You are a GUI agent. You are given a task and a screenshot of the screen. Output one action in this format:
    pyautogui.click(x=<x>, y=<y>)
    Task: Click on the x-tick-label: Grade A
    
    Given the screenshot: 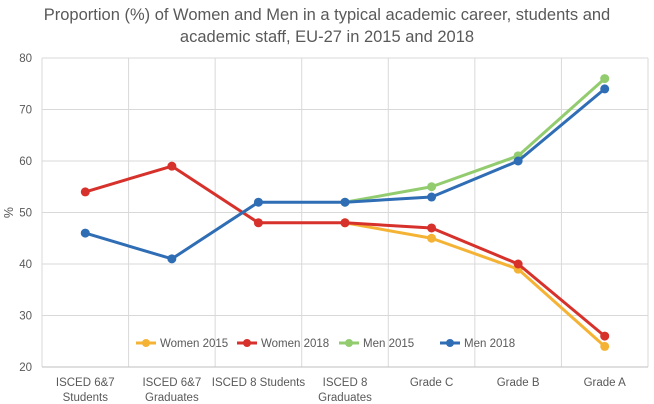 What is the action you would take?
    pyautogui.click(x=605, y=383)
    